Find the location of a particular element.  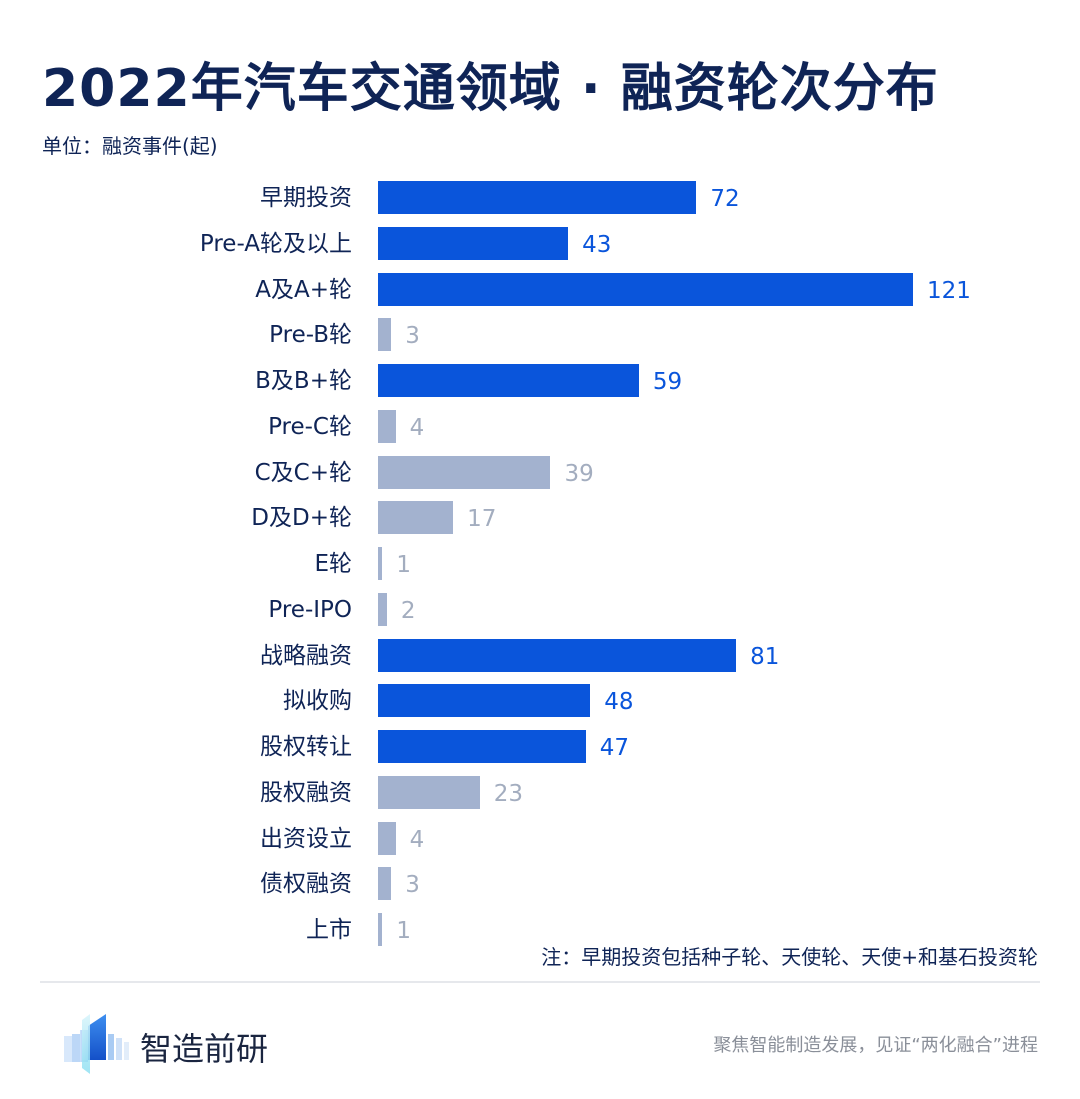

category-label: Pre-C轮 is located at coordinates (310, 426).